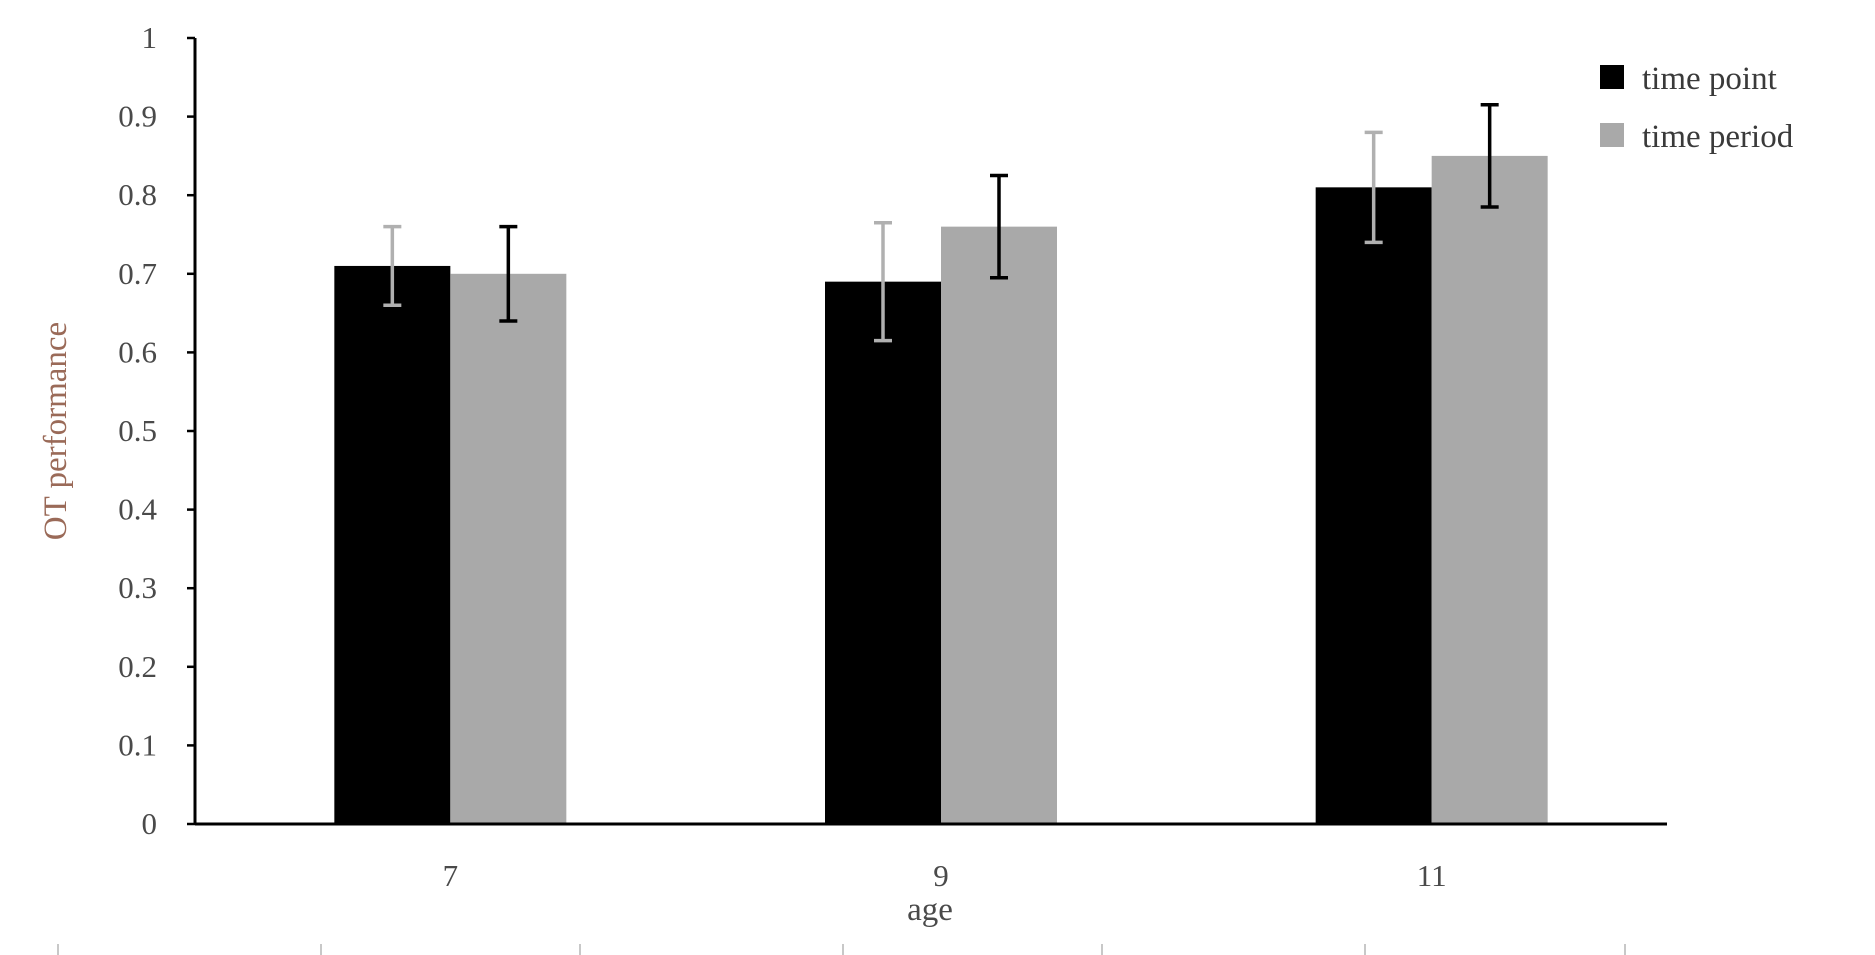  What do you see at coordinates (150, 37) in the screenshot?
I see `y-tick-label: 1` at bounding box center [150, 37].